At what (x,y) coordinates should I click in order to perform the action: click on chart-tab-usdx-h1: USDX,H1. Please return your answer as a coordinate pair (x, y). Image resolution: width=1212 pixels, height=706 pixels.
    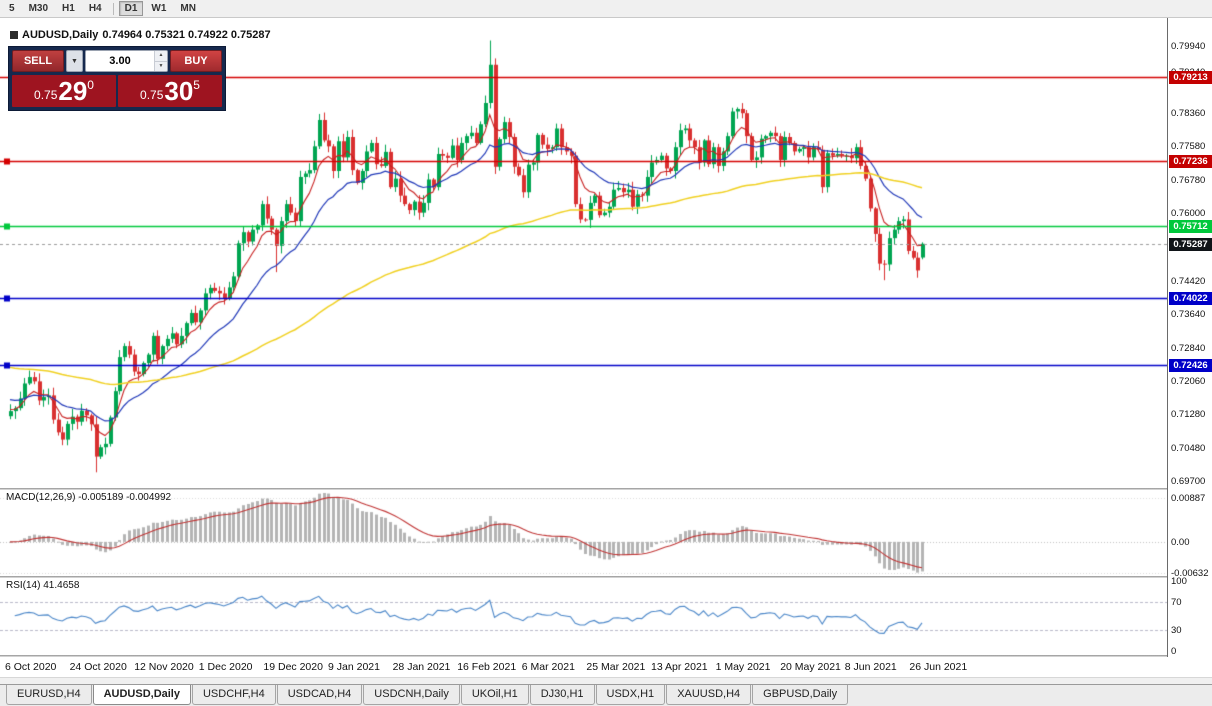
    Looking at the image, I should click on (630, 695).